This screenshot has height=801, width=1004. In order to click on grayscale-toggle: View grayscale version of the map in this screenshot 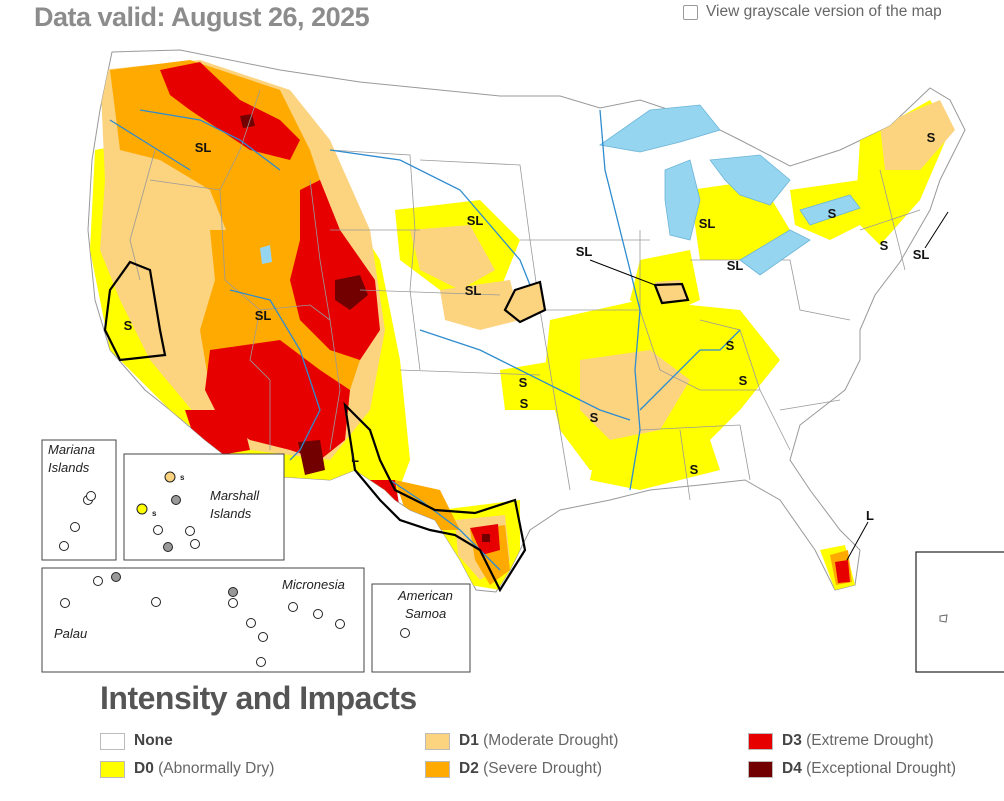, I will do `click(812, 12)`.